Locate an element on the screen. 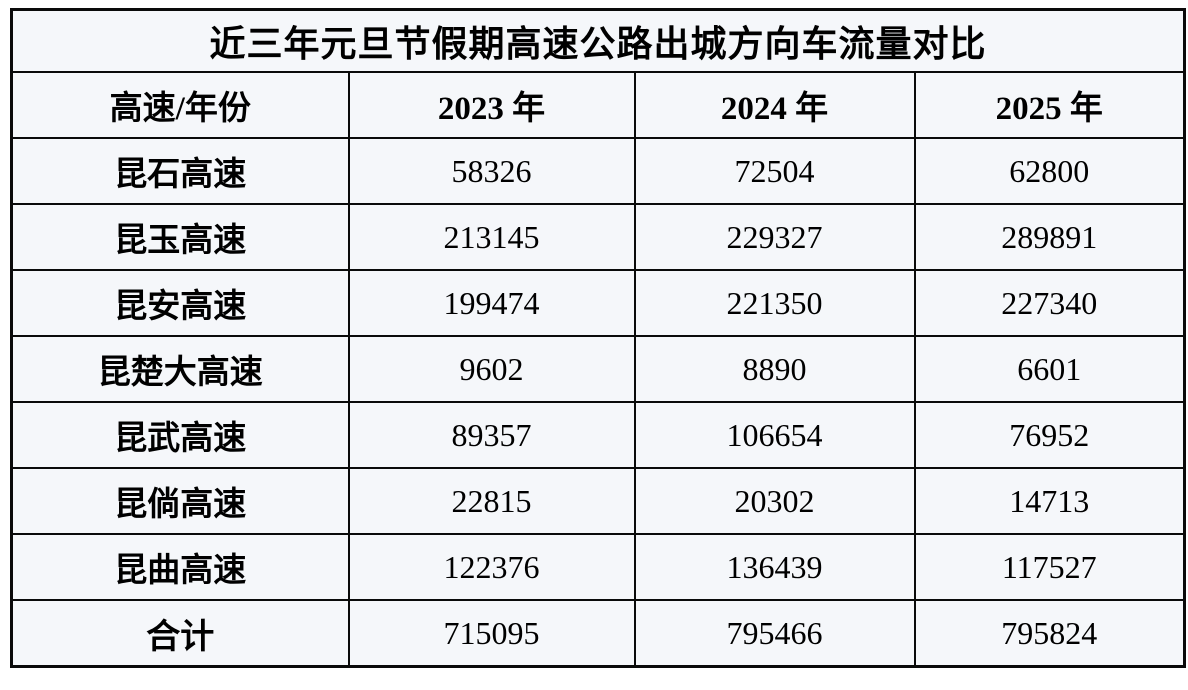 Image resolution: width=1188 pixels, height=690 pixels. row-label: 昆石高速 is located at coordinates (180, 171).